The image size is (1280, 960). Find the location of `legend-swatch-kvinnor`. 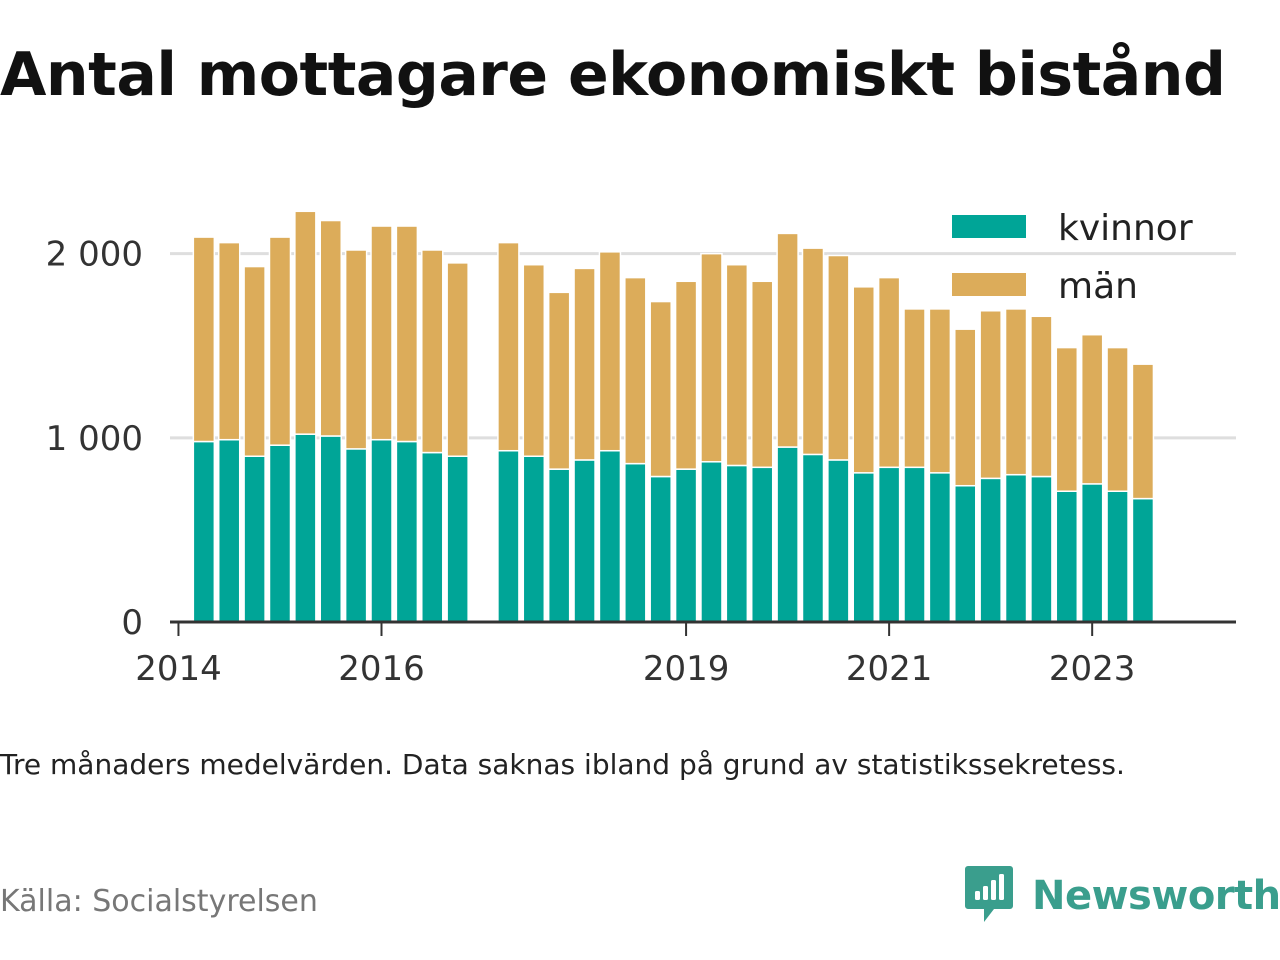

legend-swatch-kvinnor is located at coordinates (989, 226).